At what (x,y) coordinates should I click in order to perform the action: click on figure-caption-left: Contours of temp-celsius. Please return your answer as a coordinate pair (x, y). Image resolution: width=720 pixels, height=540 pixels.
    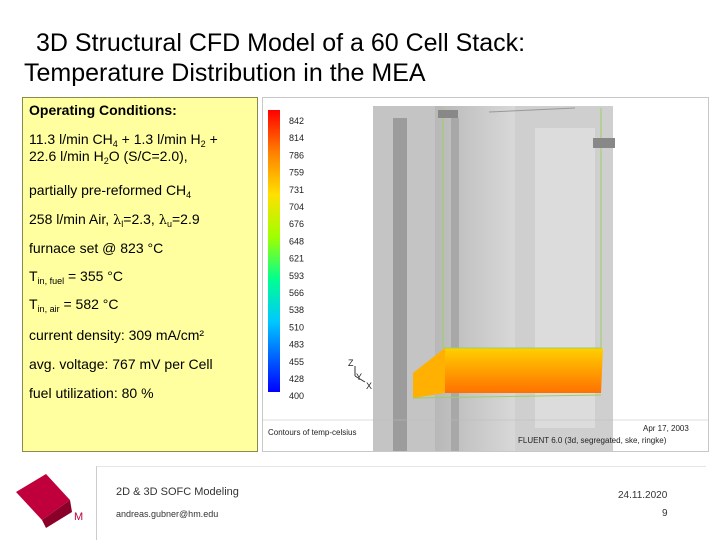
    Looking at the image, I should click on (312, 432).